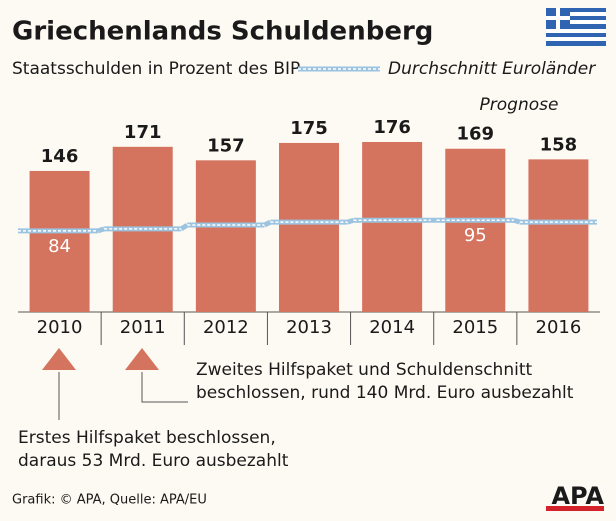  I want to click on average-label: 84, so click(59, 246).